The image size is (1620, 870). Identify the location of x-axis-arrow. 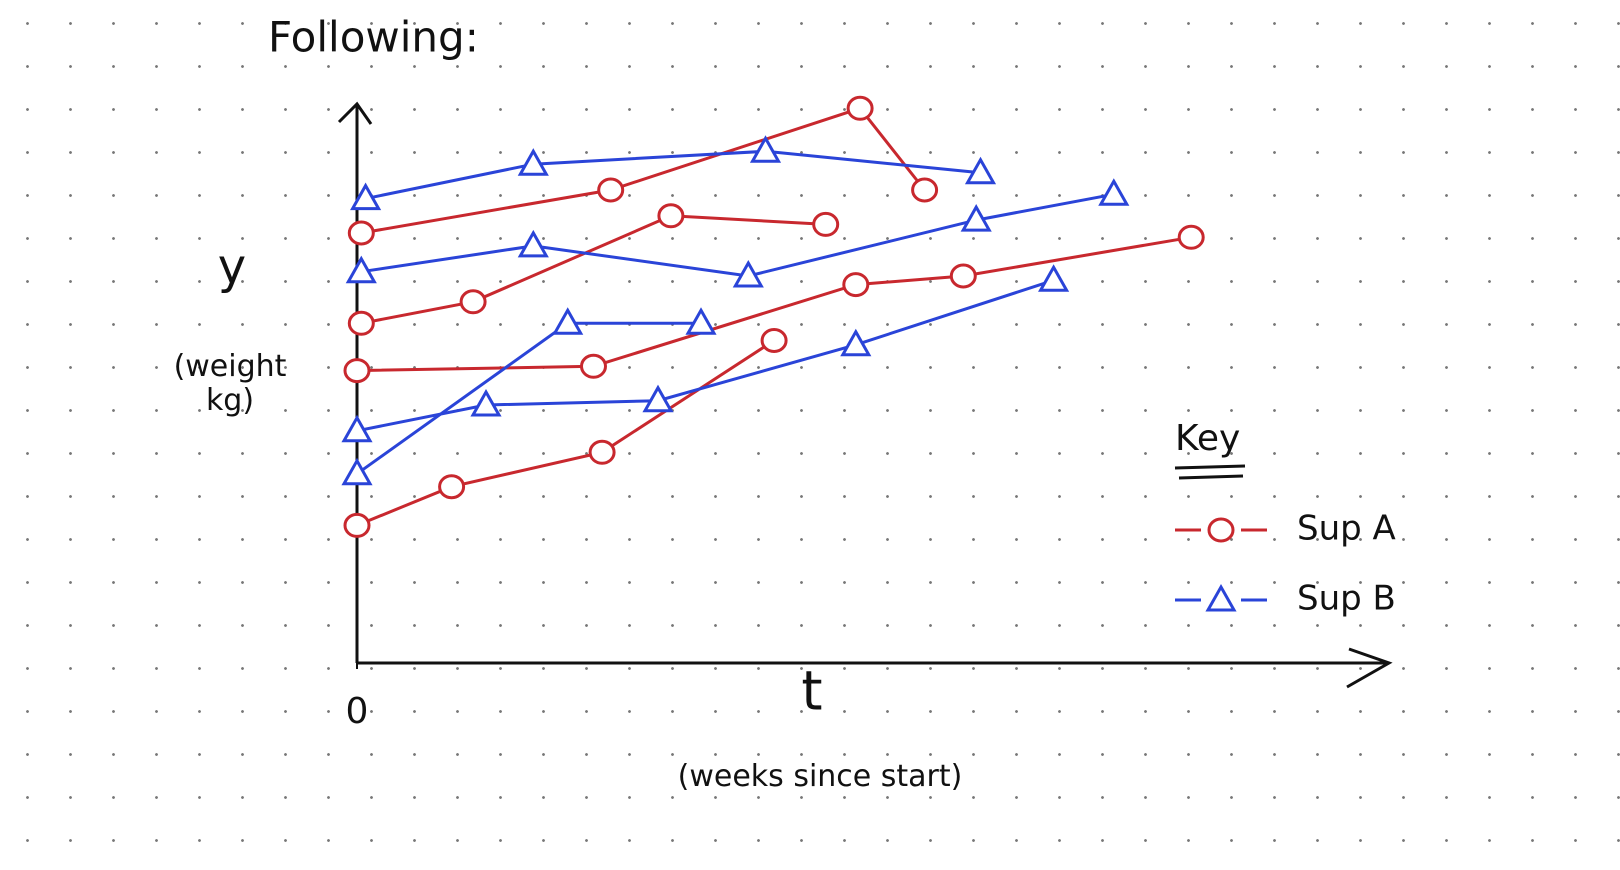
(1369, 668).